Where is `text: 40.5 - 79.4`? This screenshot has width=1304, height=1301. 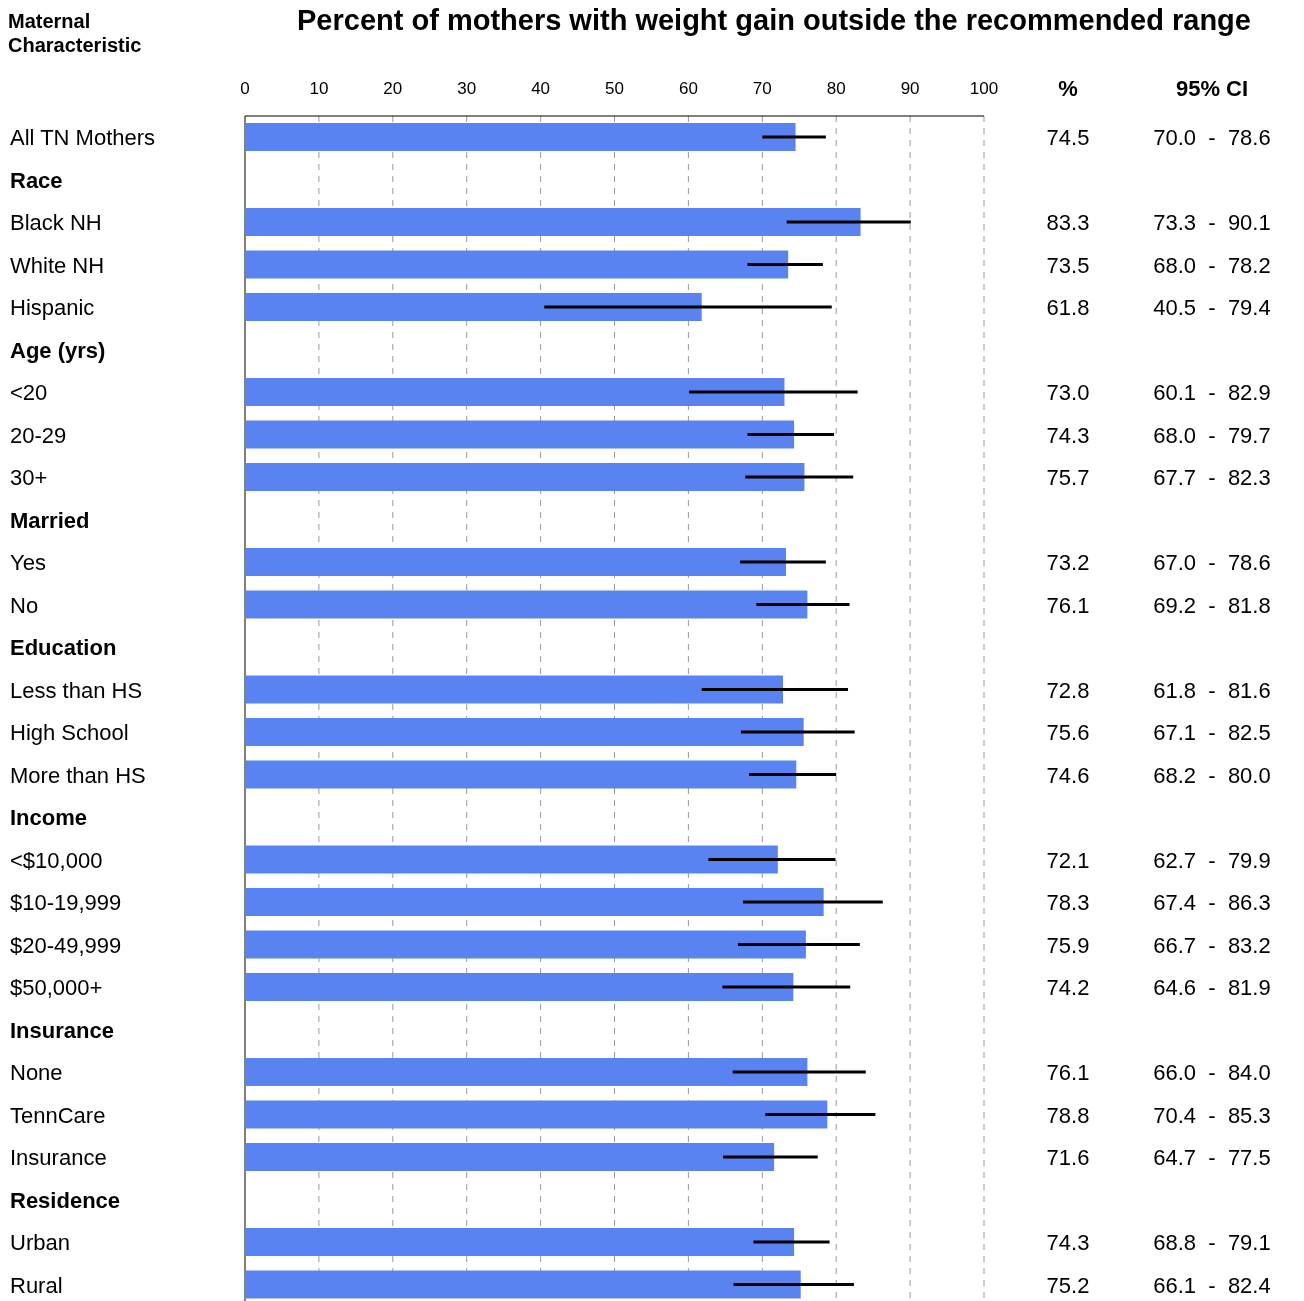 text: 40.5 - 79.4 is located at coordinates (1212, 307).